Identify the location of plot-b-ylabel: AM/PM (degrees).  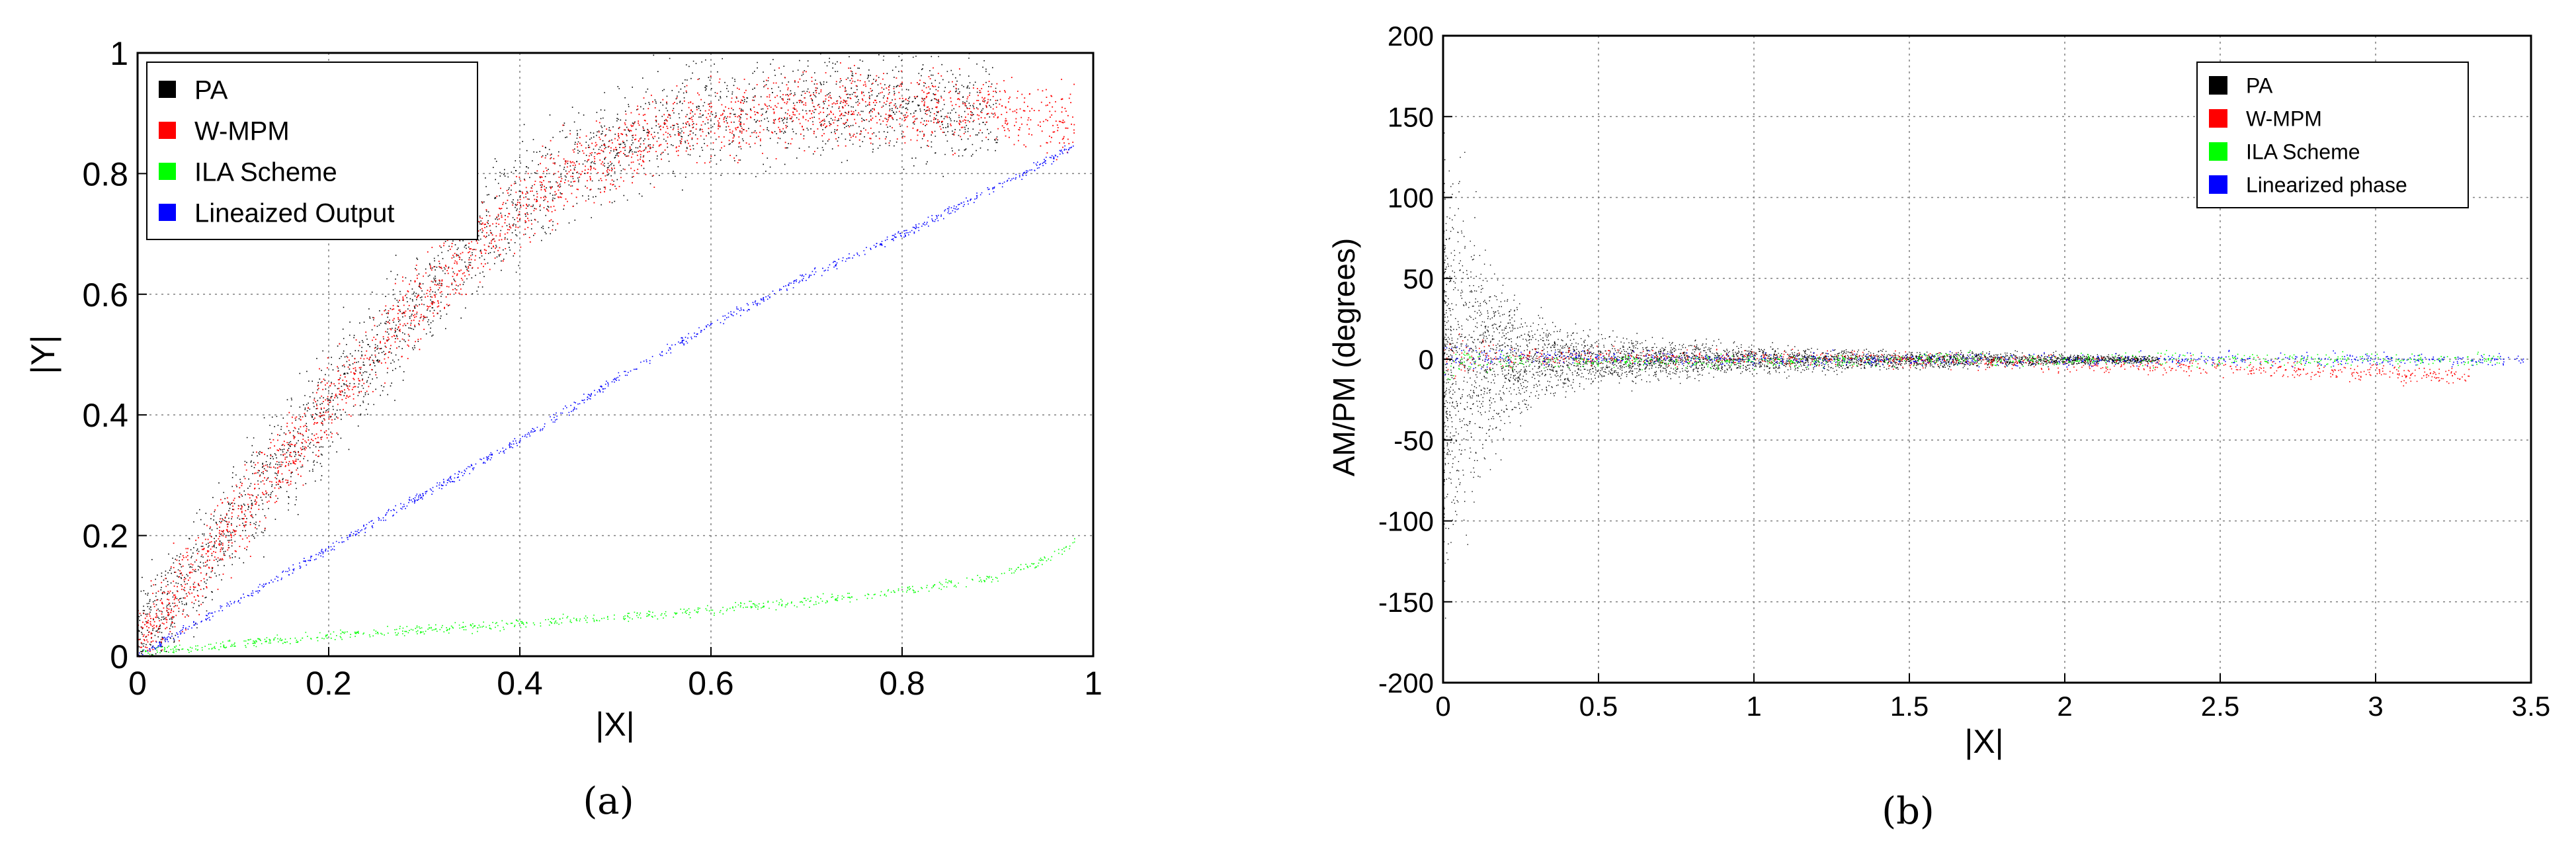
(1344, 357).